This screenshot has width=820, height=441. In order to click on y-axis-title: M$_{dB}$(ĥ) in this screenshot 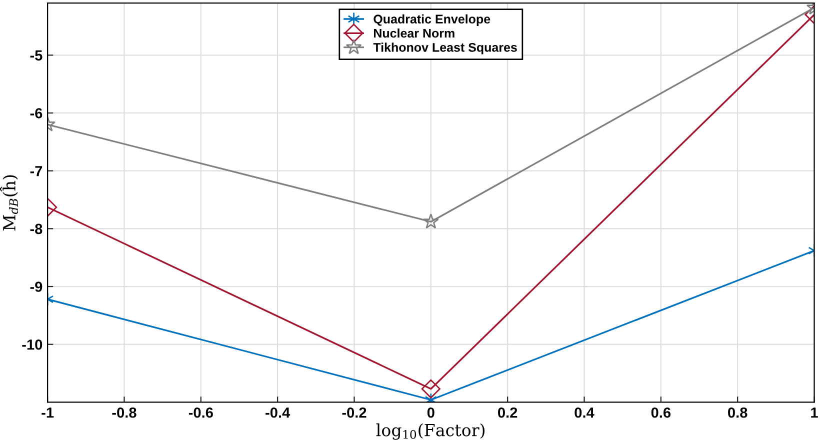, I will do `click(9, 203)`.